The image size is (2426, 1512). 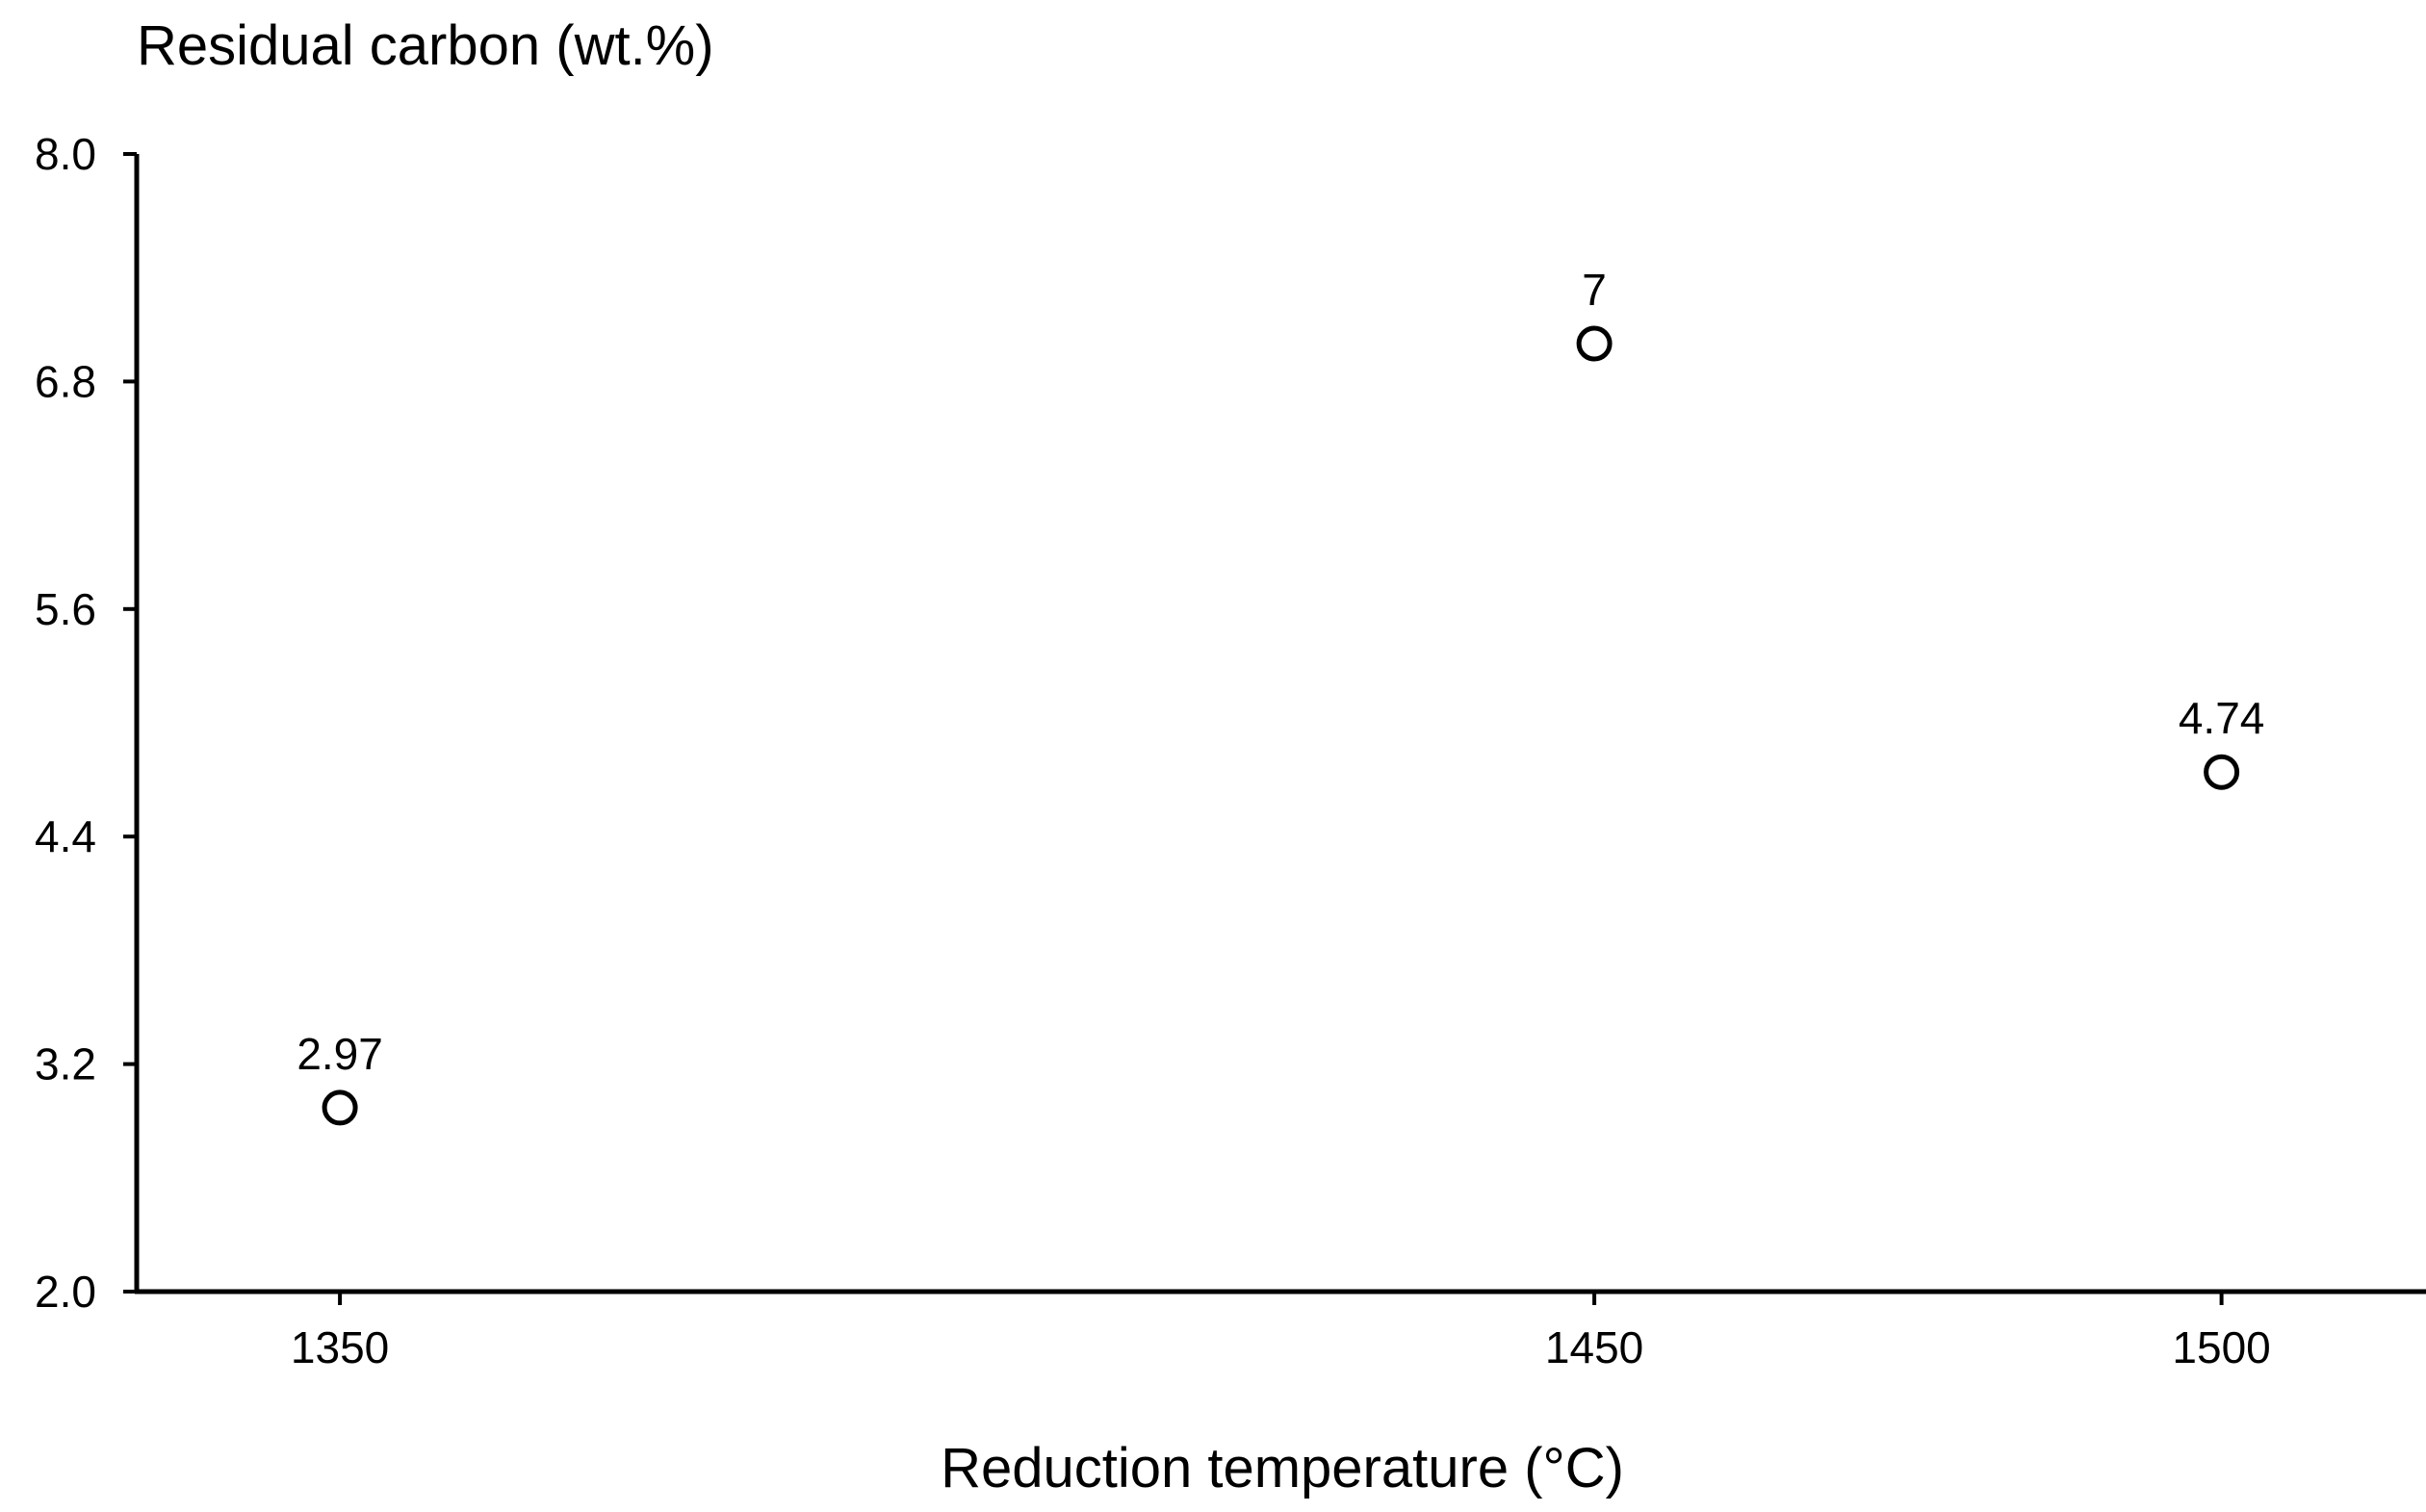 I want to click on x-axis-ticks: 1350 1450 1500, so click(x=1281, y=1332).